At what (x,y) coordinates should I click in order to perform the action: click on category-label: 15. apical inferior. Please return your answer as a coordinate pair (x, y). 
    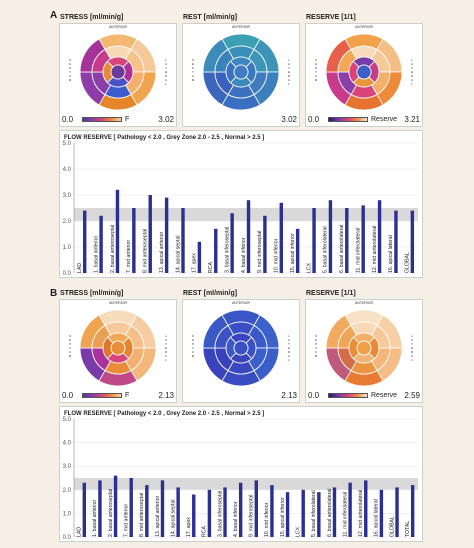
    Looking at the image, I should click on (283, 517).